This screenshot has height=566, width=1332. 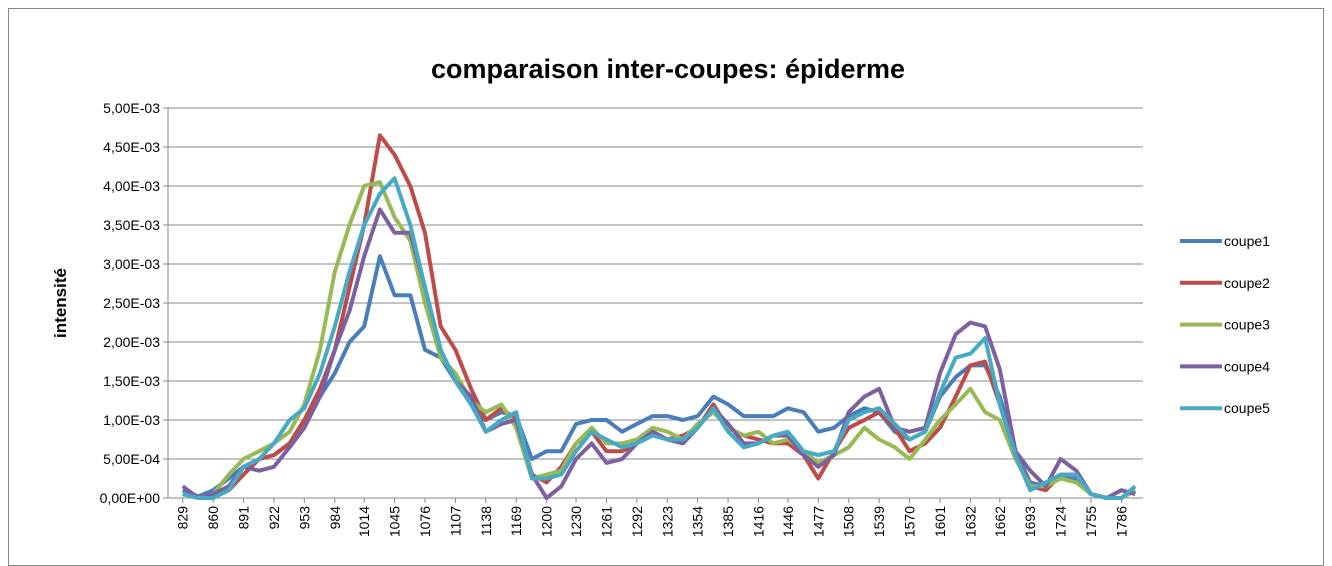 I want to click on y-tick-label: 4,50E-03, so click(x=131, y=147).